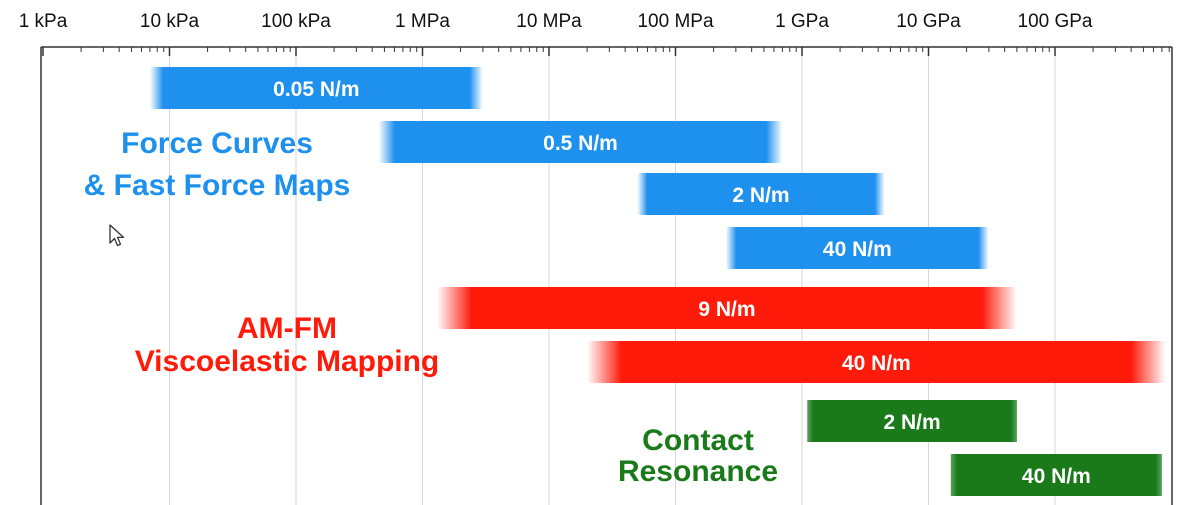 This screenshot has height=505, width=1179. I want to click on x-tick-label: 1 kPa, so click(43, 21).